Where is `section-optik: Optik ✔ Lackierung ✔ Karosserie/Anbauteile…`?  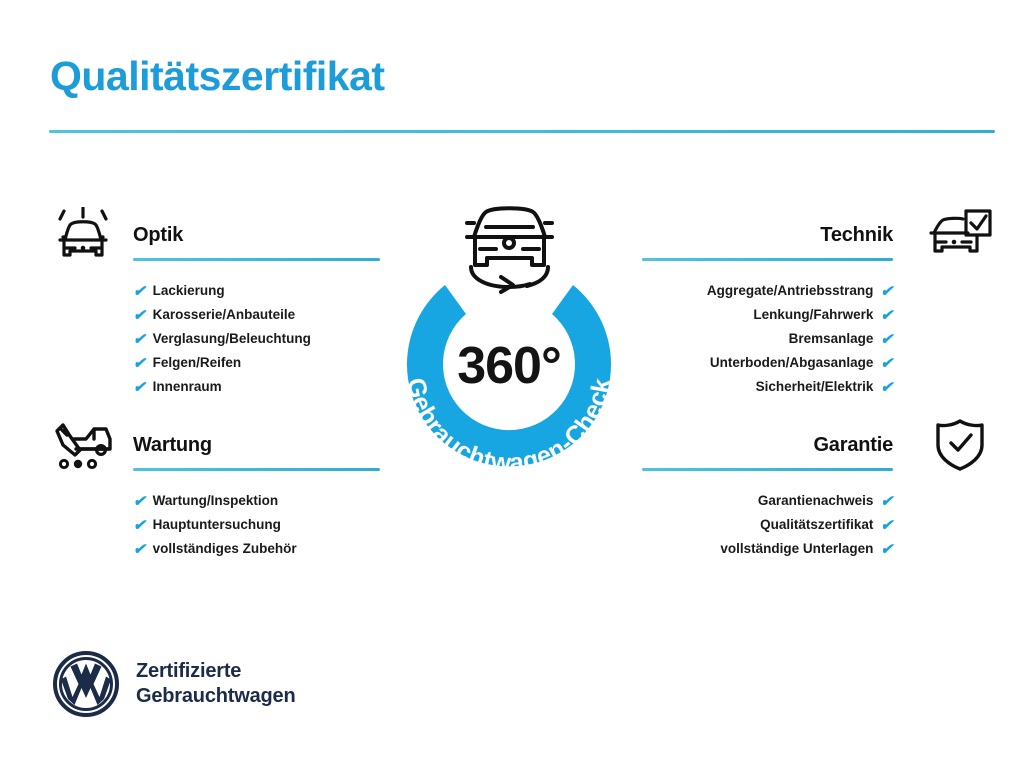 section-optik: Optik ✔ Lackierung ✔ Karosserie/Anbauteile… is located at coordinates (215, 302).